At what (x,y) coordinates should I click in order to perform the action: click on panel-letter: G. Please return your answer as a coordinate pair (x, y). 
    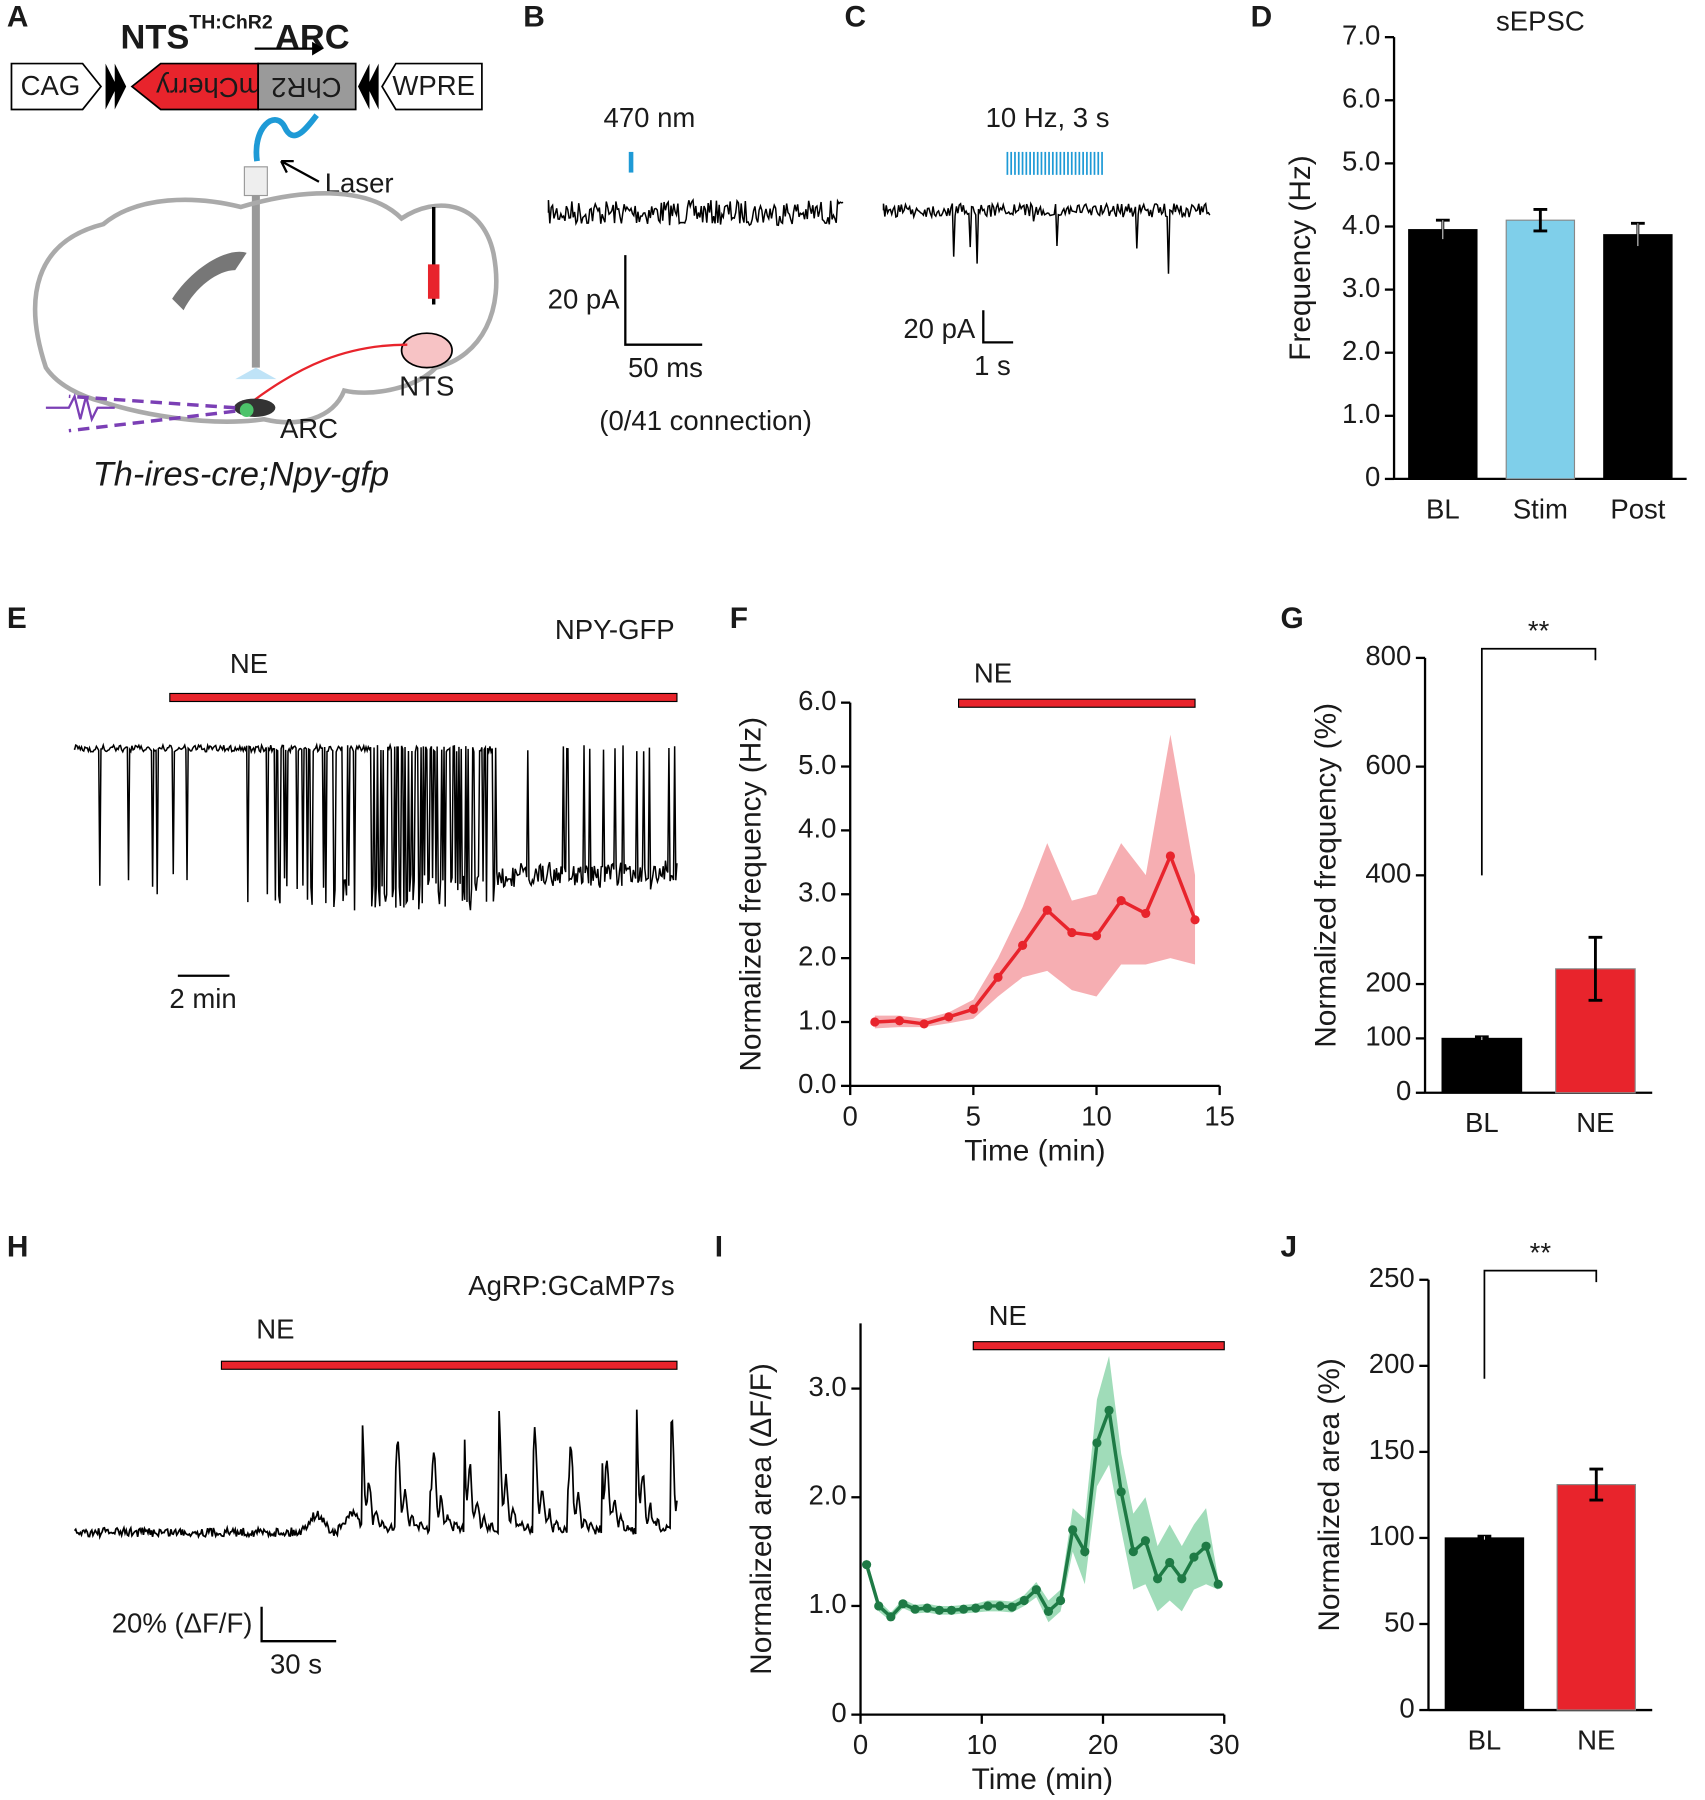
    Looking at the image, I should click on (1291, 618).